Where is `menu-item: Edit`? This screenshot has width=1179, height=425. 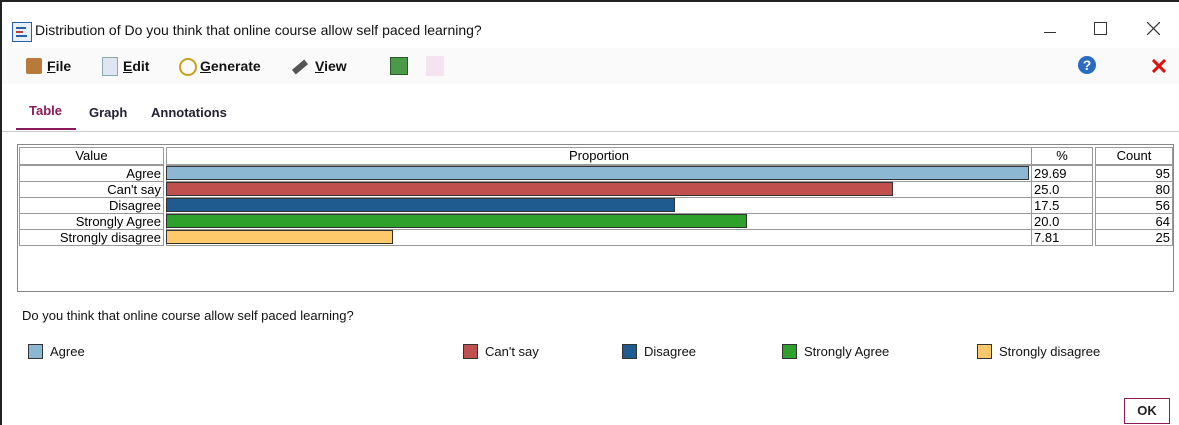 menu-item: Edit is located at coordinates (136, 66).